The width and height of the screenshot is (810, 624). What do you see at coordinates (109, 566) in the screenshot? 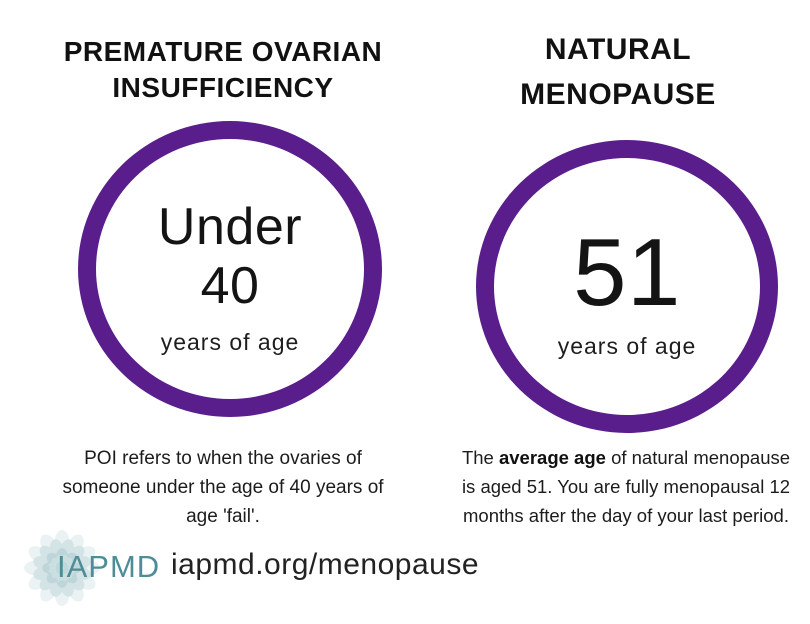
I see `iapmd-logo-text: IAPMD` at bounding box center [109, 566].